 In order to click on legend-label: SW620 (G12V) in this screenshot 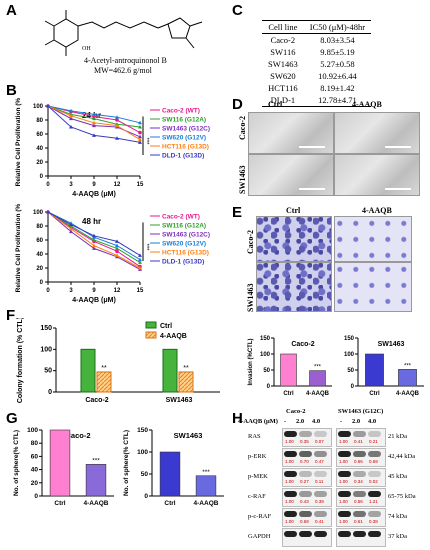, I will do `click(184, 244)`.